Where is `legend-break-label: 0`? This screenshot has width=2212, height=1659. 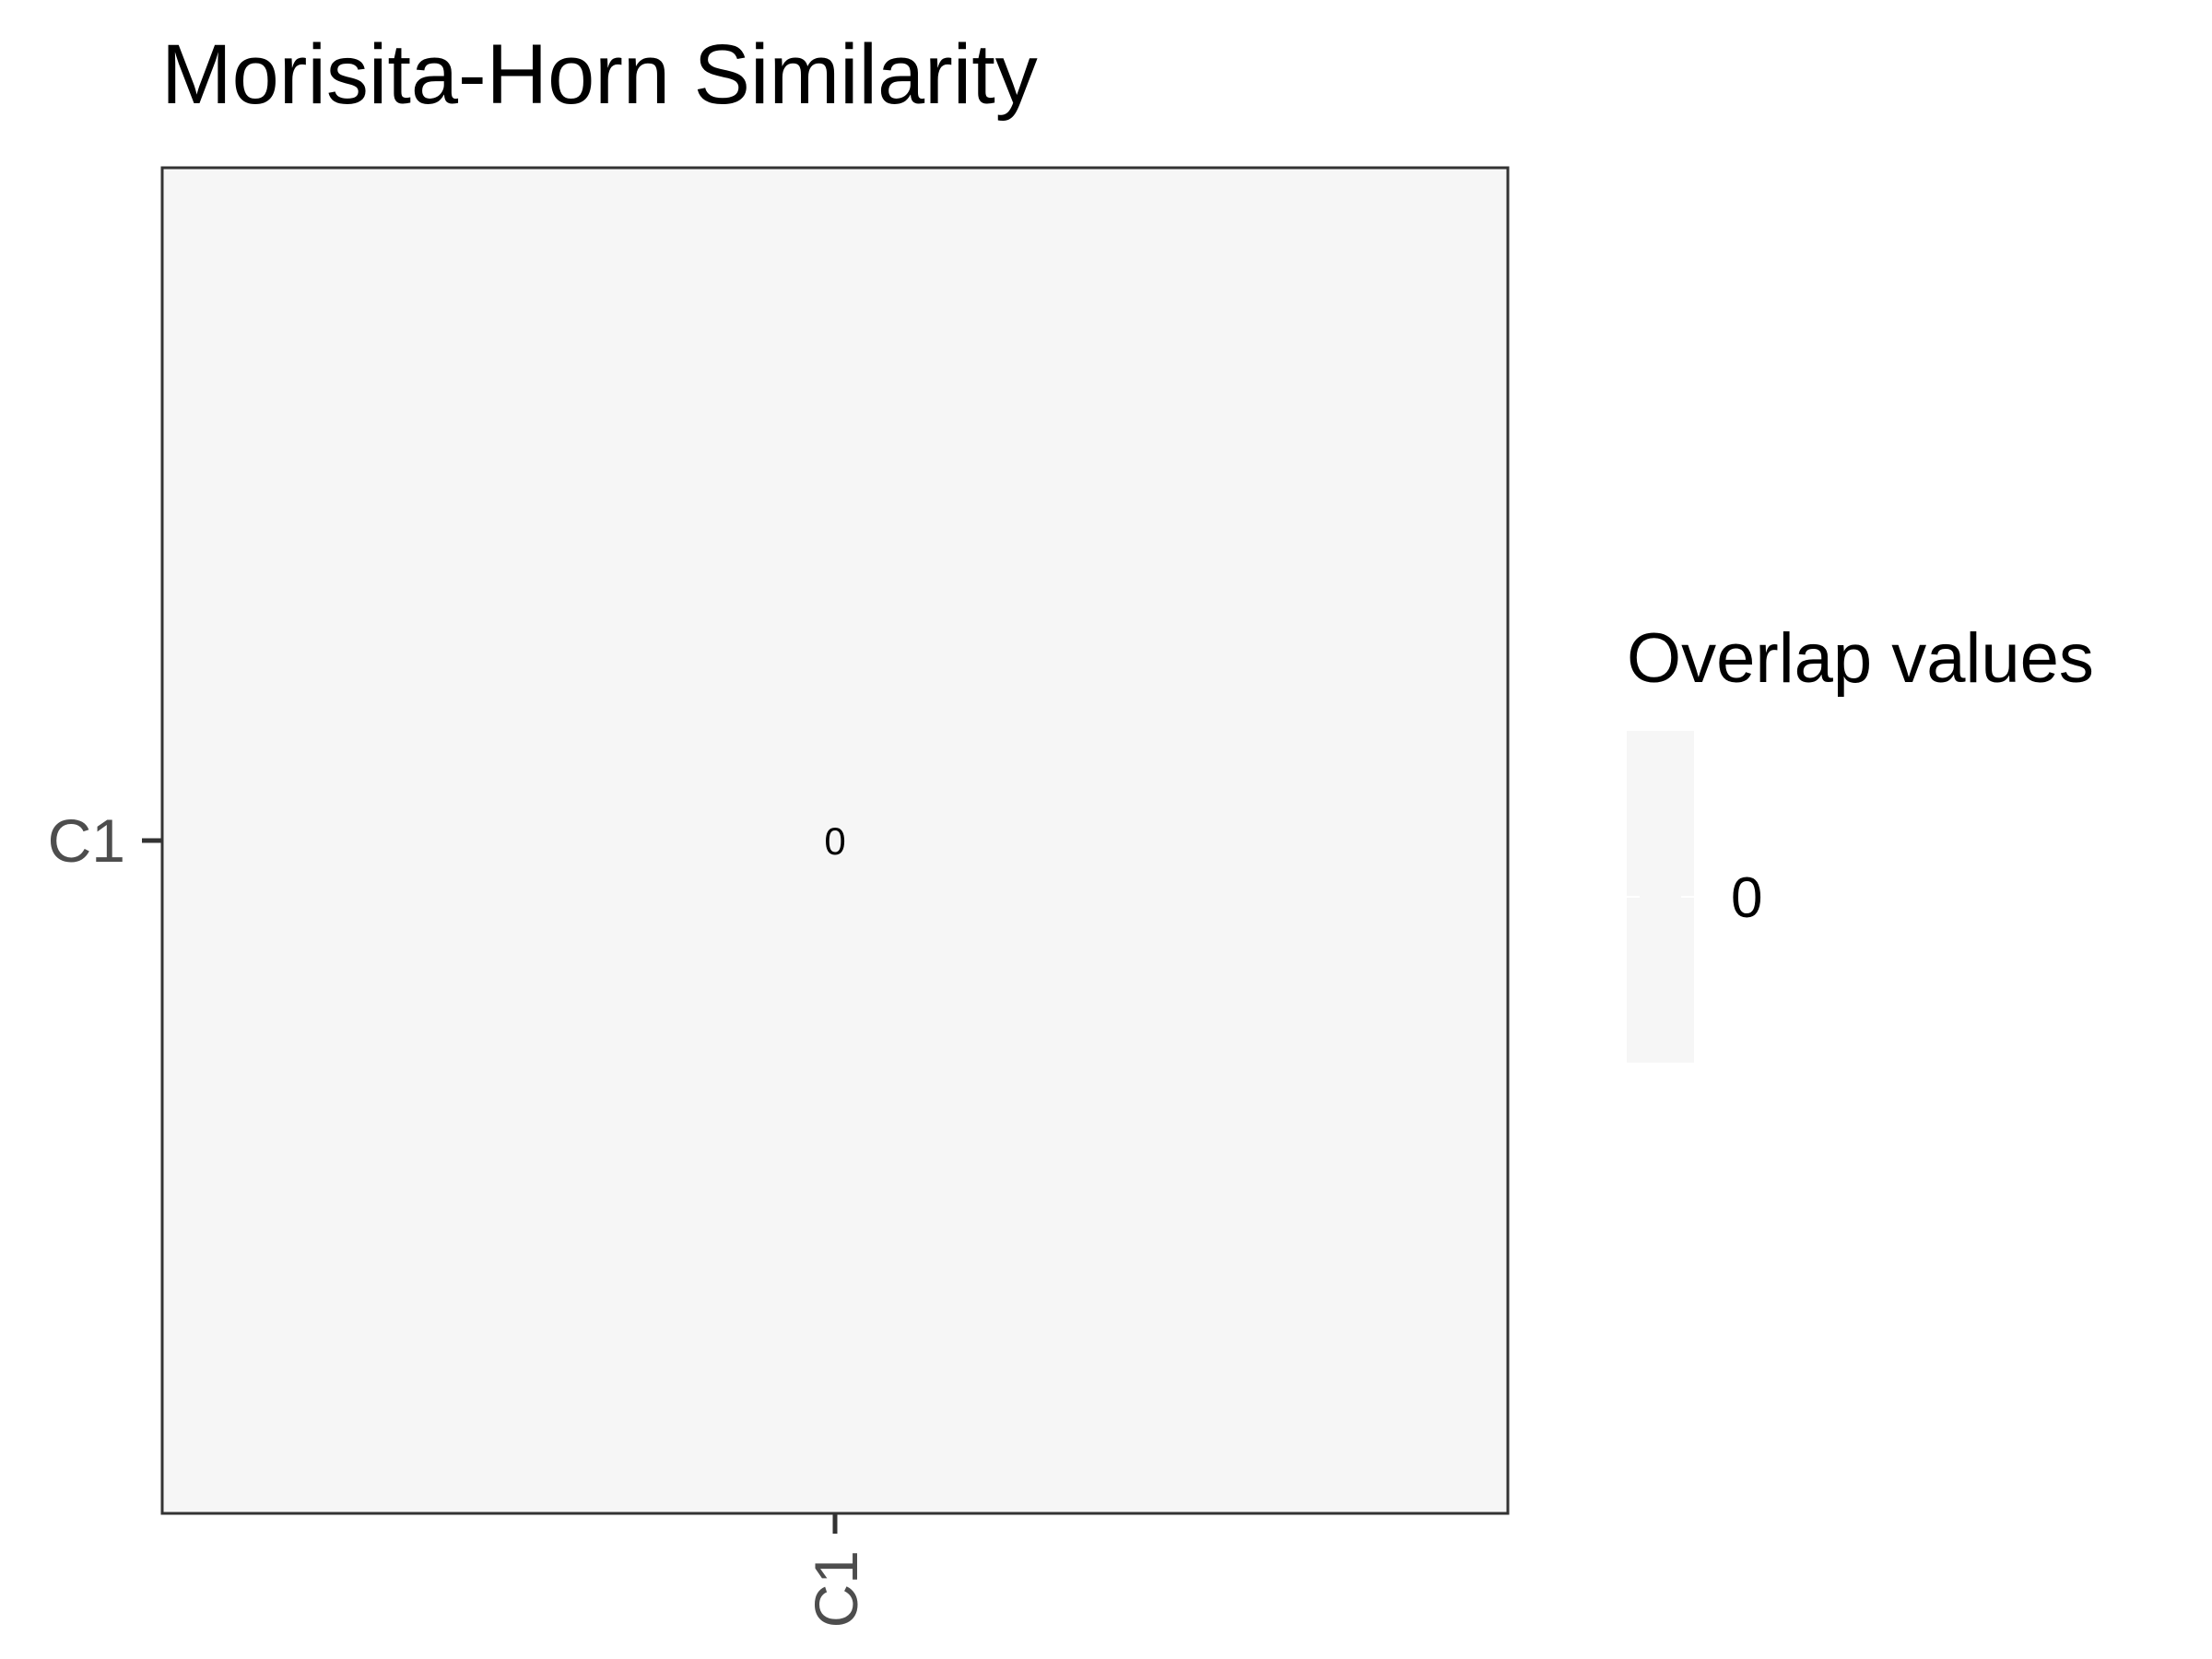 legend-break-label: 0 is located at coordinates (1746, 898).